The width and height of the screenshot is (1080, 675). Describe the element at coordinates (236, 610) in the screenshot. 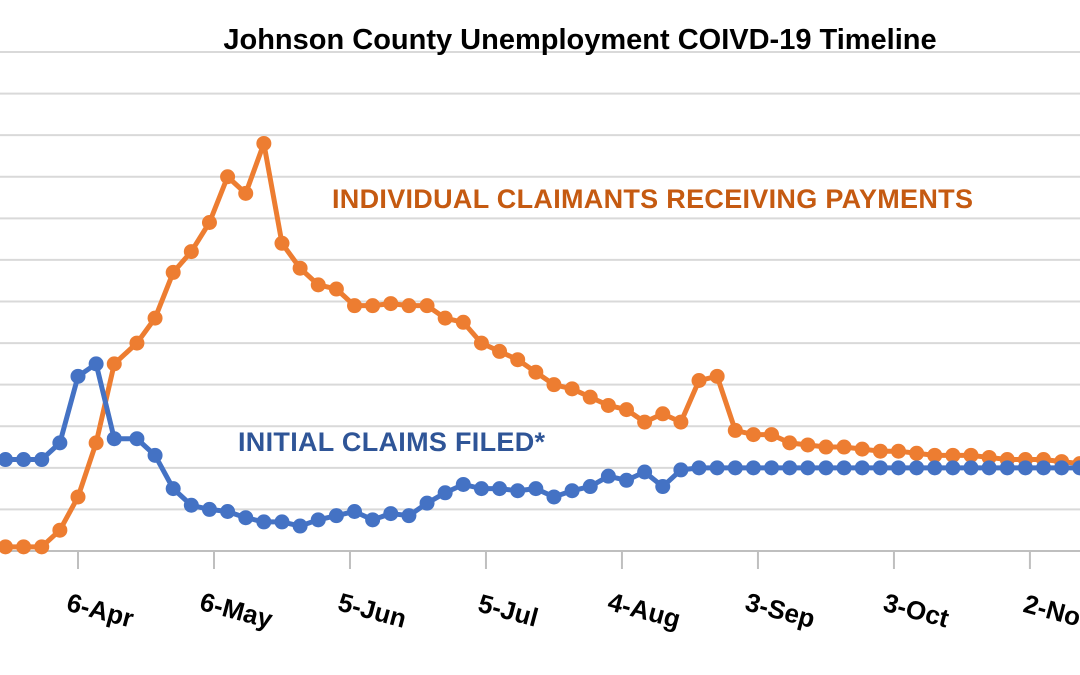

I see `x-tick-label: 6-May` at that location.